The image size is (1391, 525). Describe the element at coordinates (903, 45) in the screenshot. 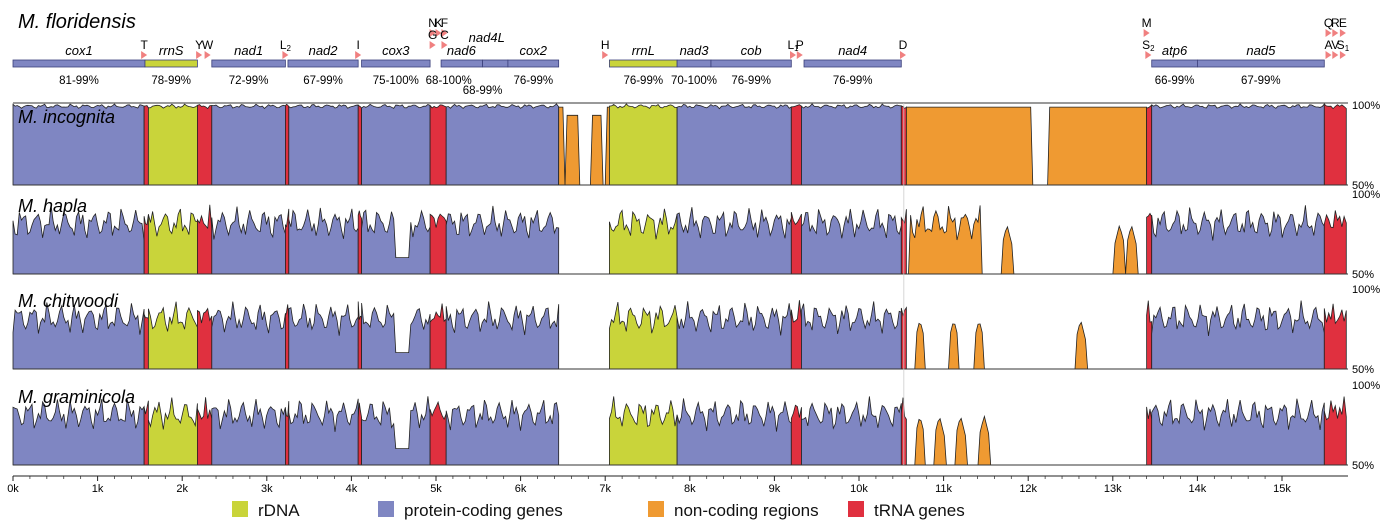

I see `trna-label-D: D` at that location.